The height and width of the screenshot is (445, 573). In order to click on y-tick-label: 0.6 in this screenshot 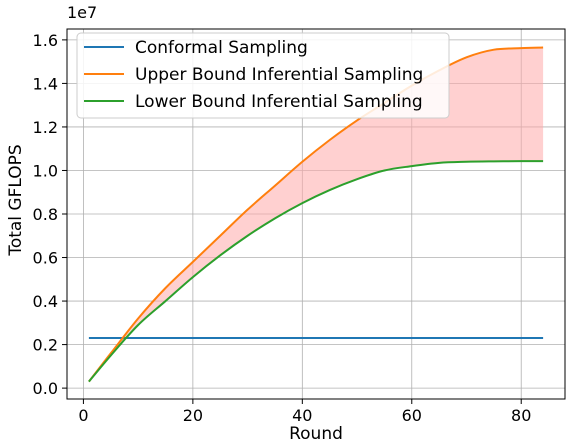, I will do `click(45, 258)`.